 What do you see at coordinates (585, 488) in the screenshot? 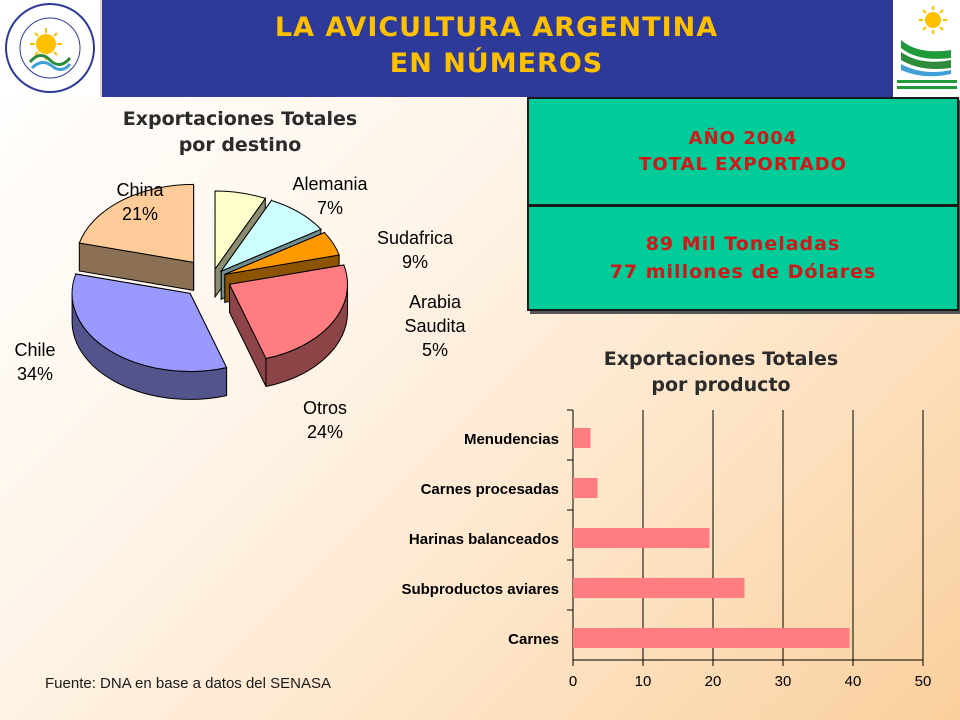
I see `bar-carnes-procesadas` at bounding box center [585, 488].